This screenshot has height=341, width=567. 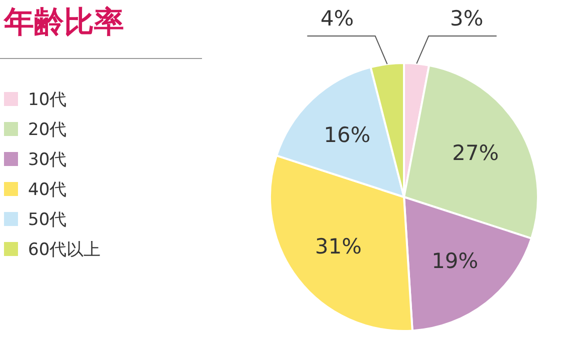 What do you see at coordinates (47, 129) in the screenshot?
I see `legend-label: 20代` at bounding box center [47, 129].